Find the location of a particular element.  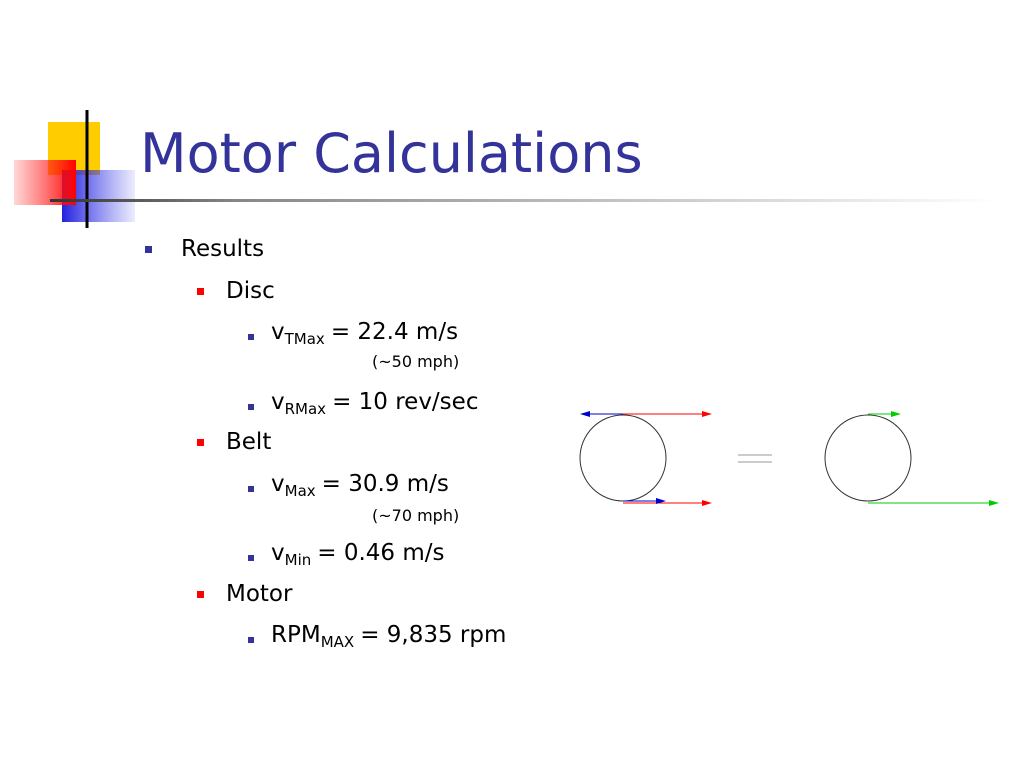

bullet-text: vRMax = 10 rev/sec is located at coordinates (374, 405).